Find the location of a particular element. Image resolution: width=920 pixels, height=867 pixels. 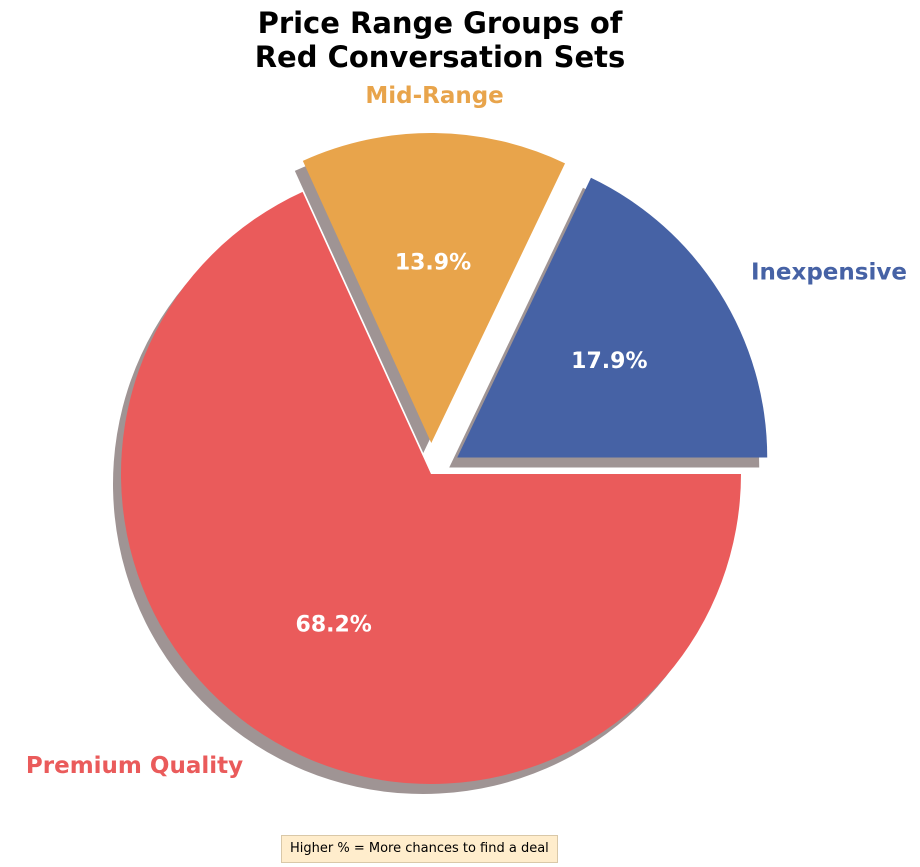

pct-label-mid-range: 13.9% is located at coordinates (433, 263).